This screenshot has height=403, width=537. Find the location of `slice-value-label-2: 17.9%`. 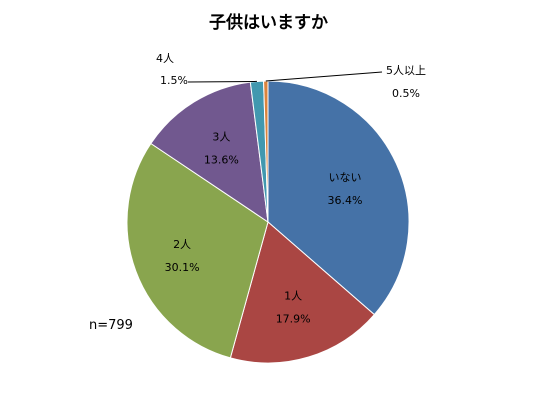

slice-value-label-2: 17.9% is located at coordinates (293, 319).